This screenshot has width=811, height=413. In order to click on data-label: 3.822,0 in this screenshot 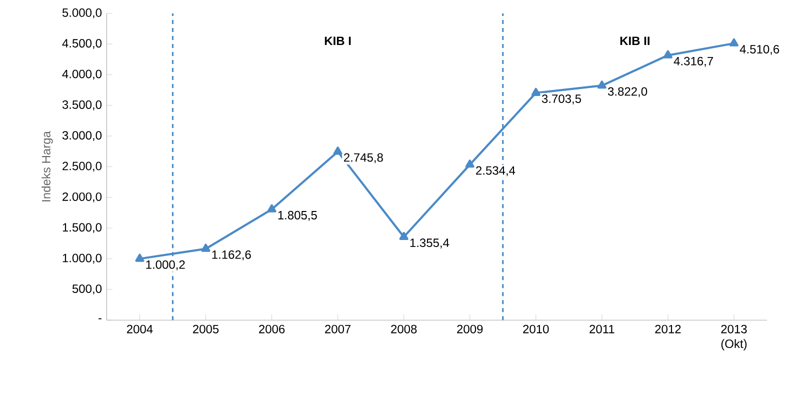, I will do `click(628, 91)`.